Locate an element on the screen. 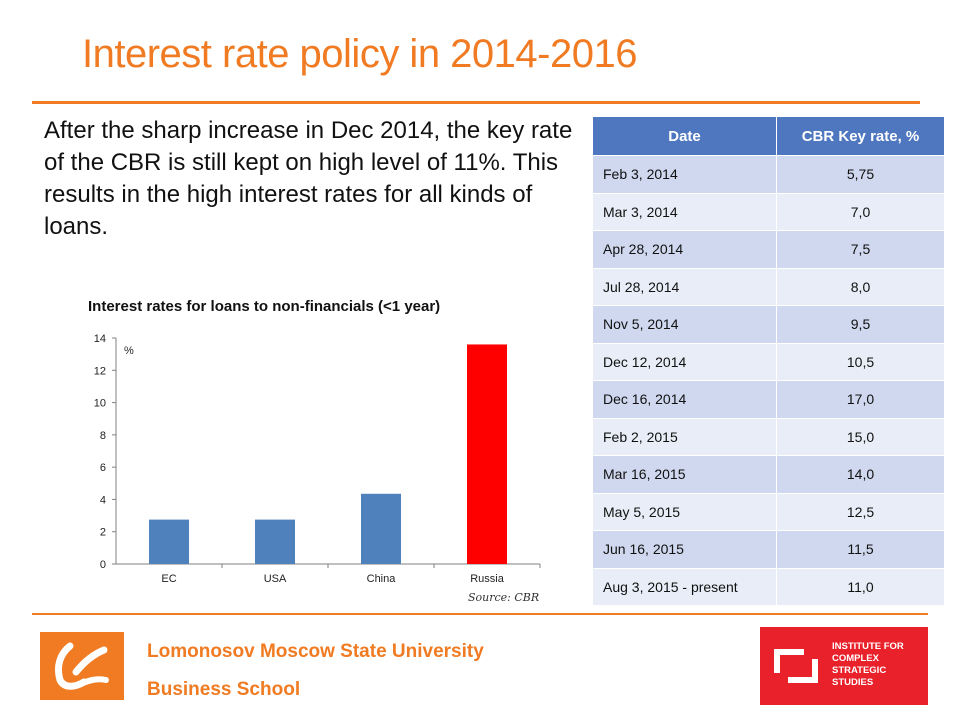 The width and height of the screenshot is (960, 720). table-row: Jul 28, 2014 8,0 is located at coordinates (768, 286).